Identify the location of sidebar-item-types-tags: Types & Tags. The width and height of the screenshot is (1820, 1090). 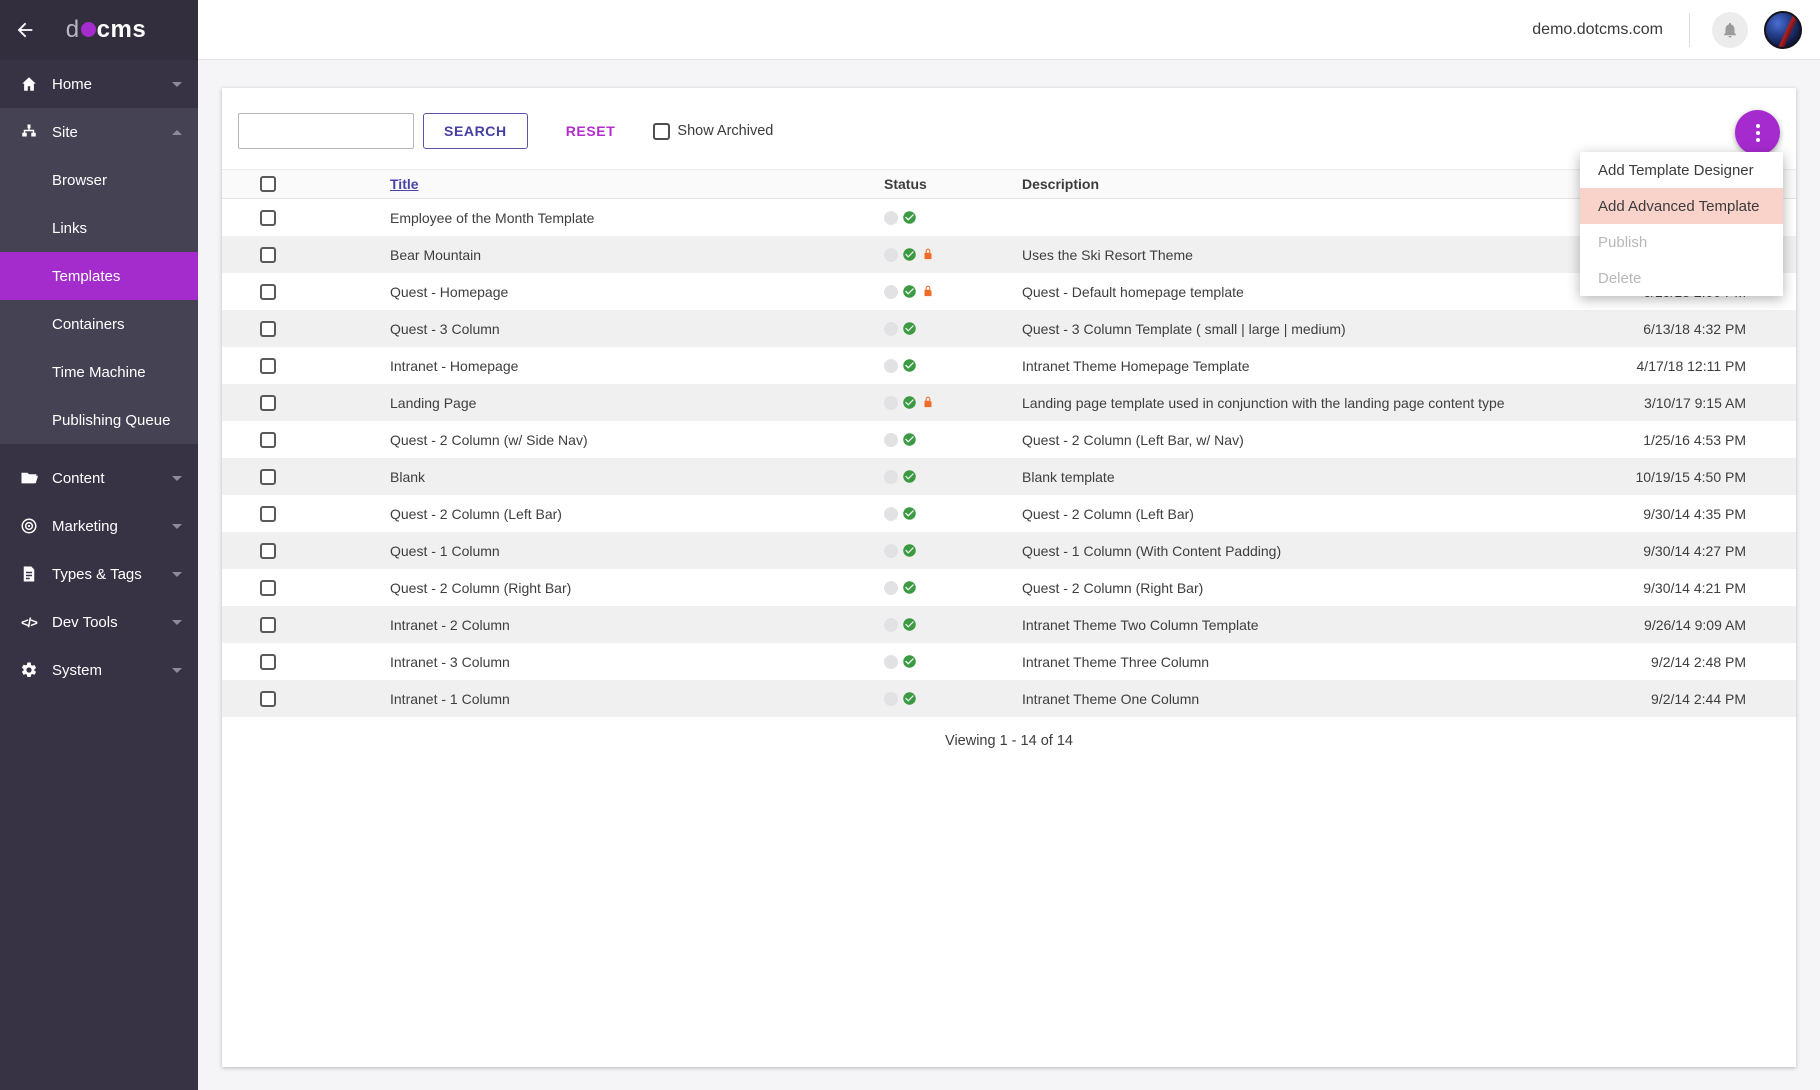
(99, 574).